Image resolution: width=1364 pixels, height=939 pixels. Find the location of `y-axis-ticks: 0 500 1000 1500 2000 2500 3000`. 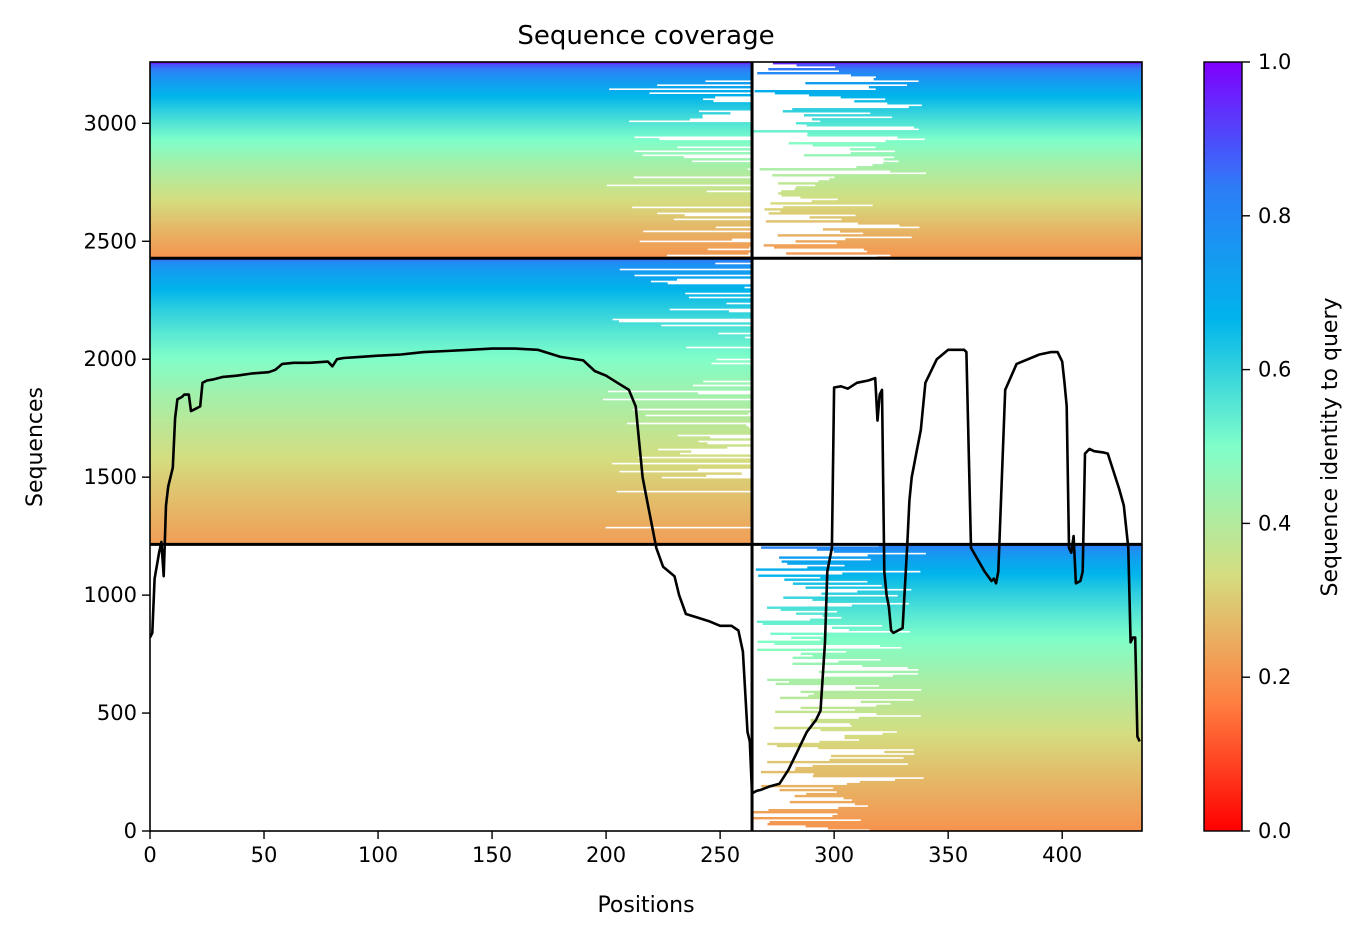

y-axis-ticks: 0 500 1000 1500 2000 2500 3000 is located at coordinates (117, 477).